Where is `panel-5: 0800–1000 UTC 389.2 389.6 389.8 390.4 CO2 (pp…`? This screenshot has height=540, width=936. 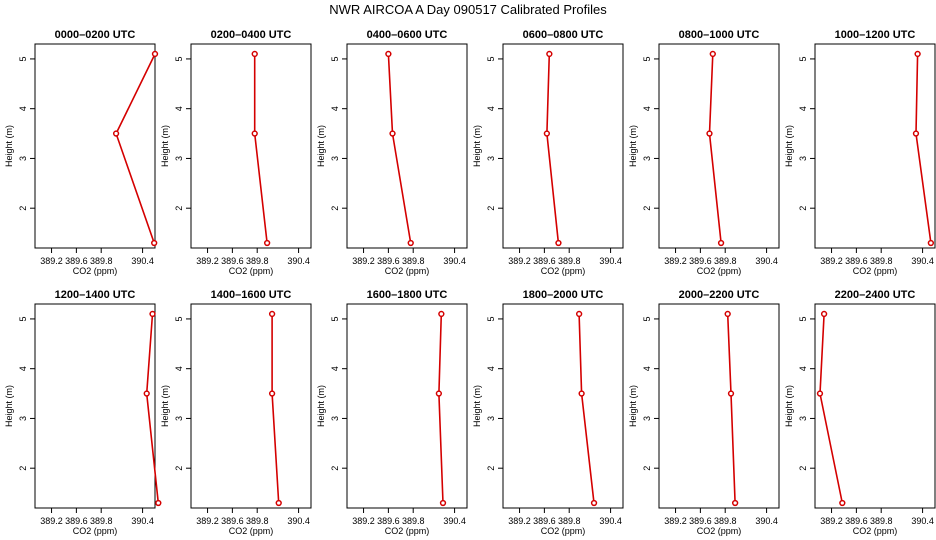
panel-5: 0800–1000 UTC 389.2 389.6 389.8 390.4 CO2 (pp… is located at coordinates (704, 152).